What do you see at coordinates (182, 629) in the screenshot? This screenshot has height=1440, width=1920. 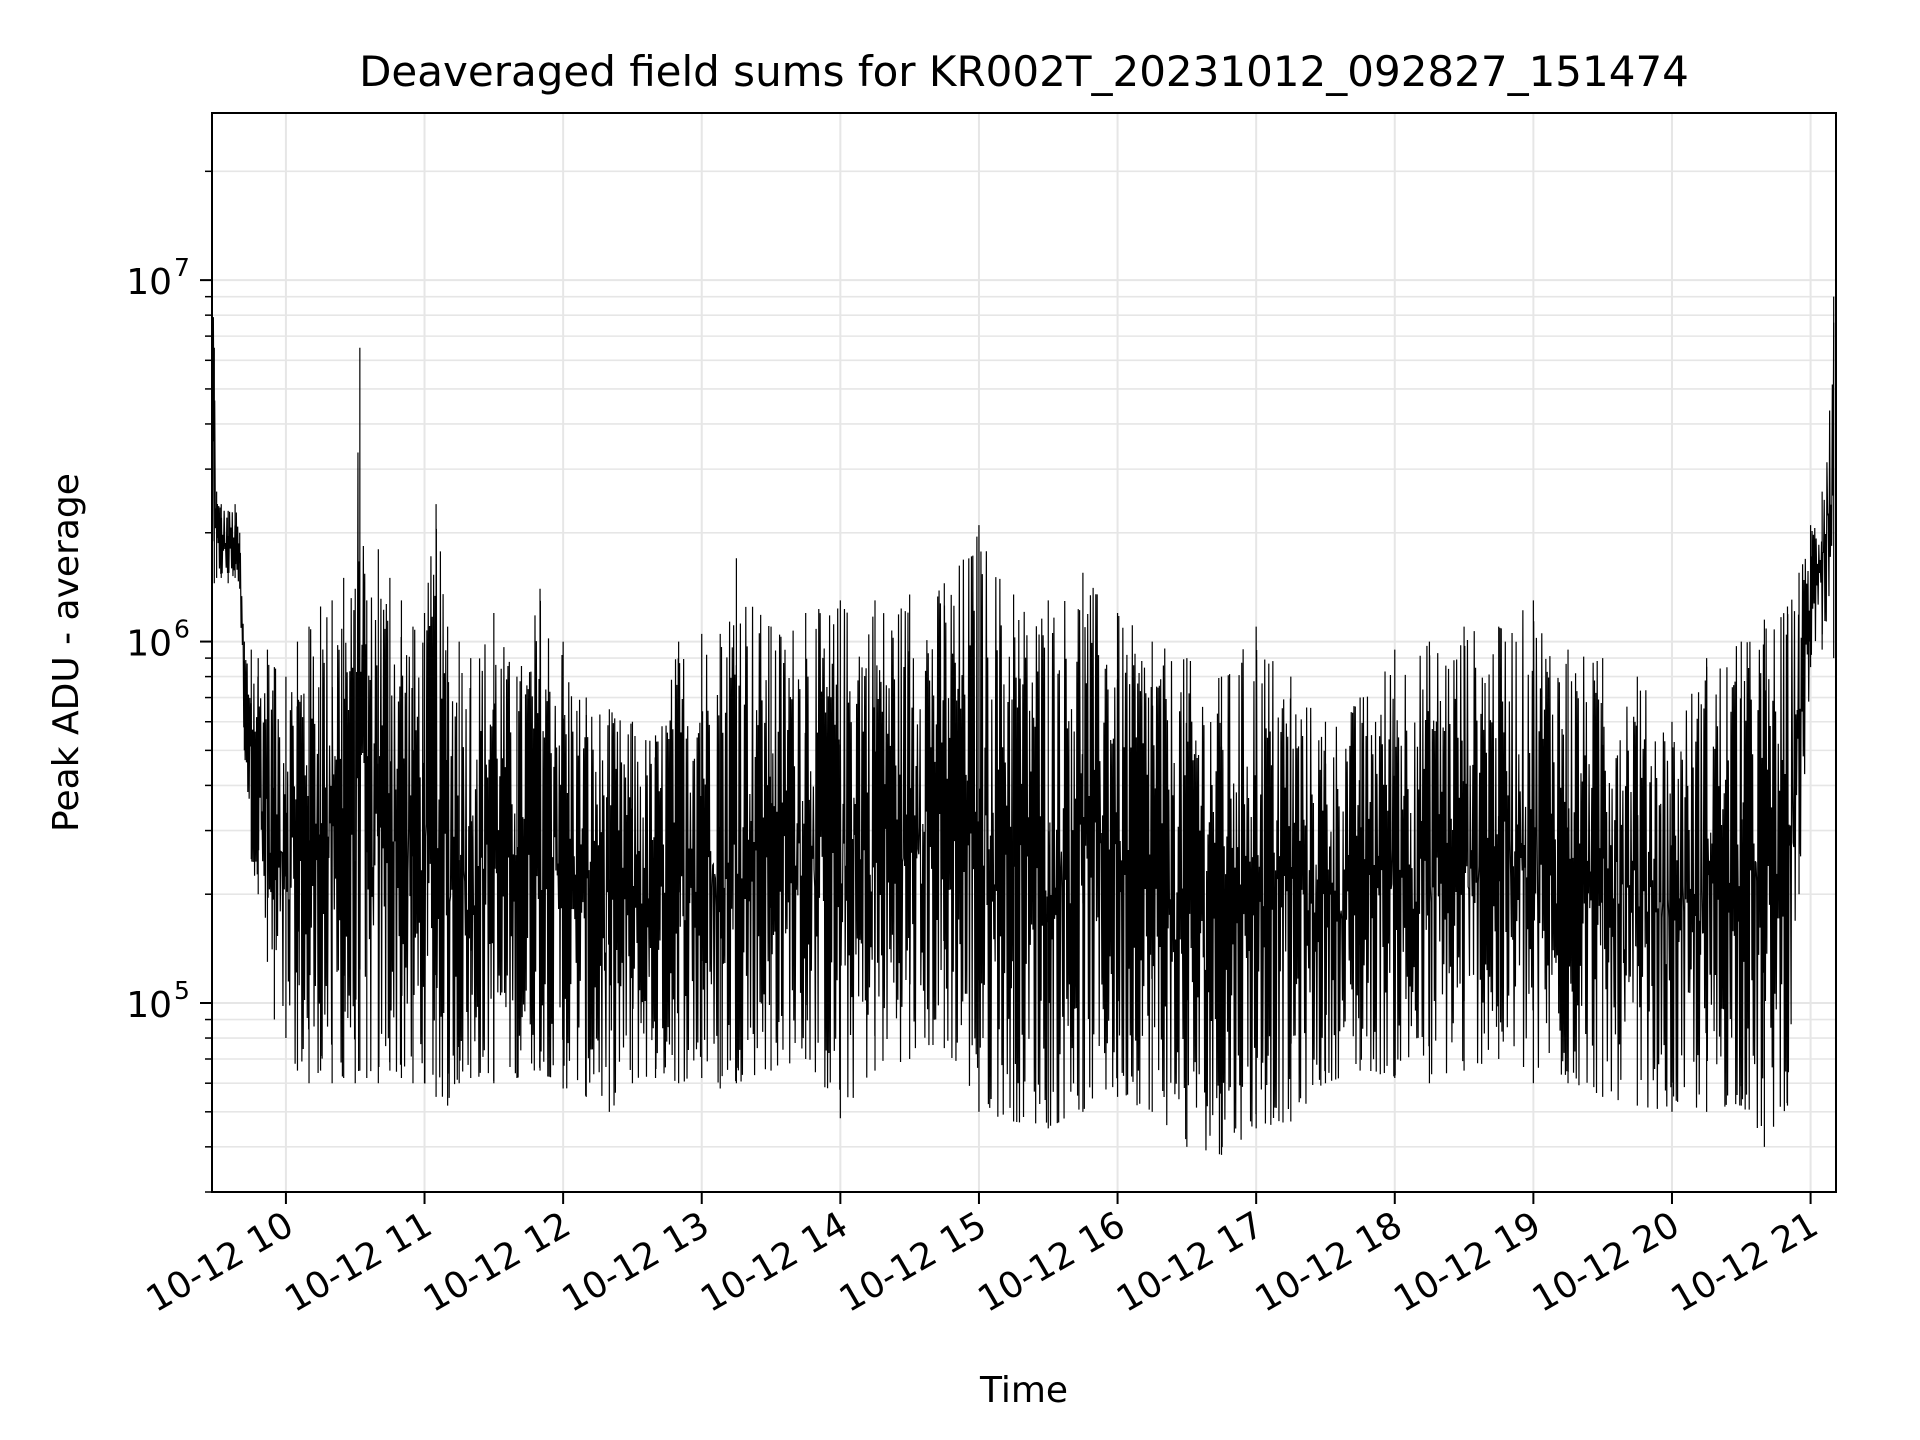 I see `y-tick-exponent: 6` at bounding box center [182, 629].